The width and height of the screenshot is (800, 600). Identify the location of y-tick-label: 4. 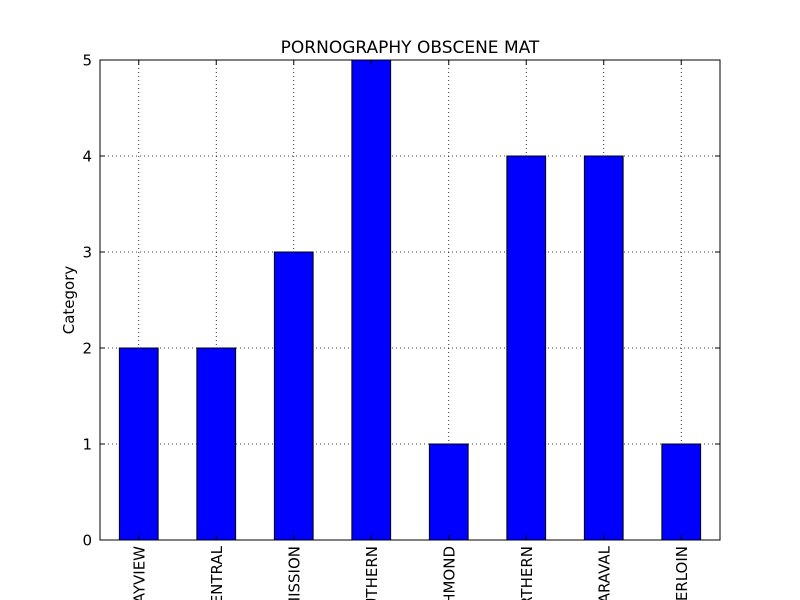
(87, 157).